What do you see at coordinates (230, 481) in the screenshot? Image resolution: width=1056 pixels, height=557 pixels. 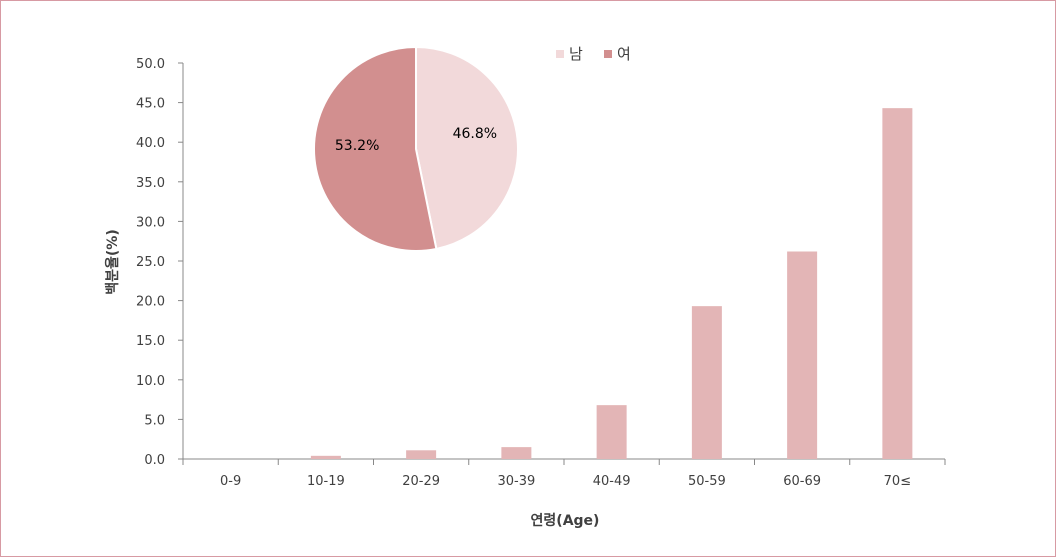 I see `x-tick-label: 0-9` at bounding box center [230, 481].